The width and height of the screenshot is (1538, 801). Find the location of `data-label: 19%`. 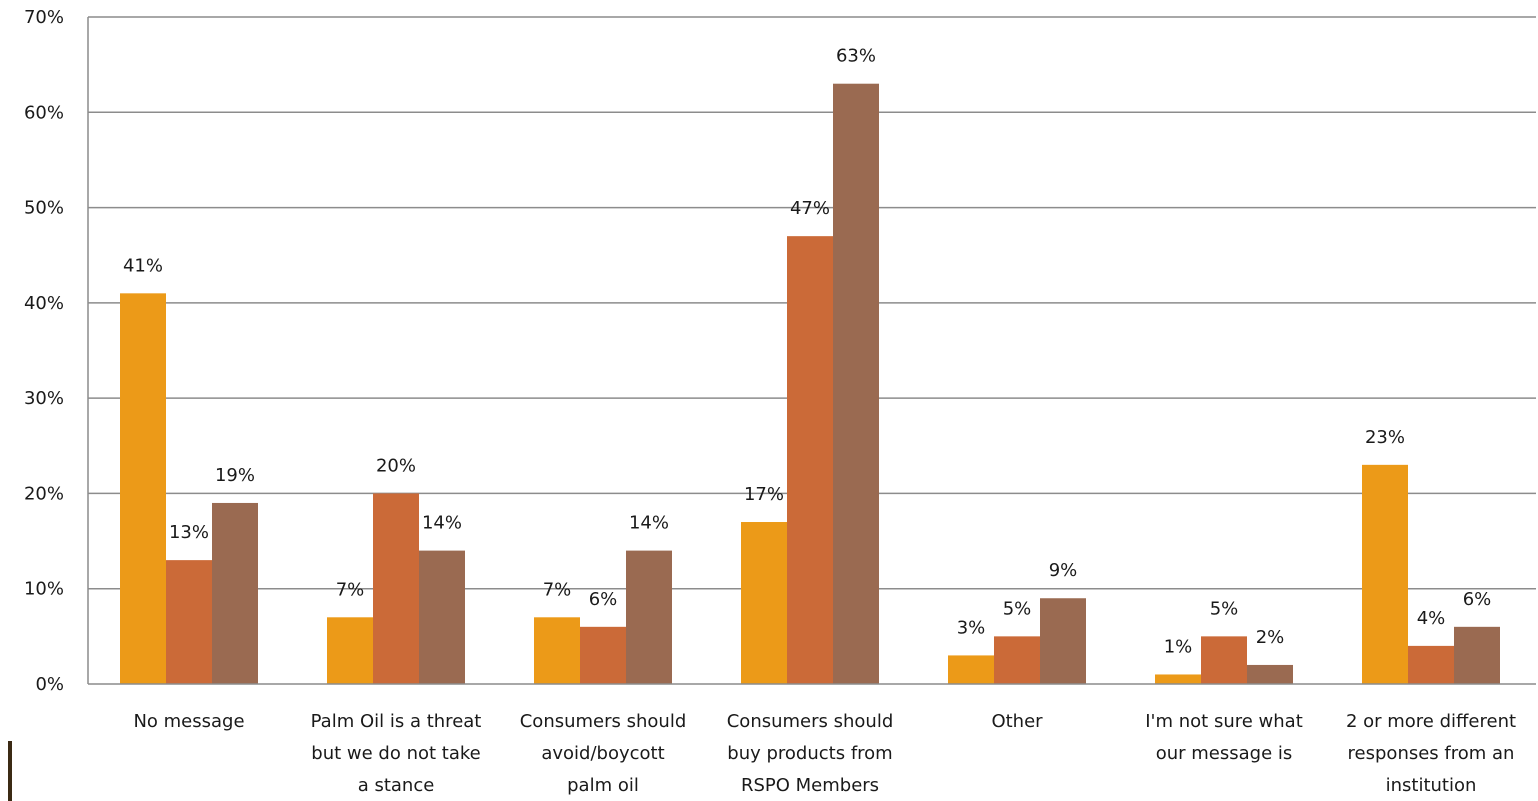

data-label: 19% is located at coordinates (235, 475).